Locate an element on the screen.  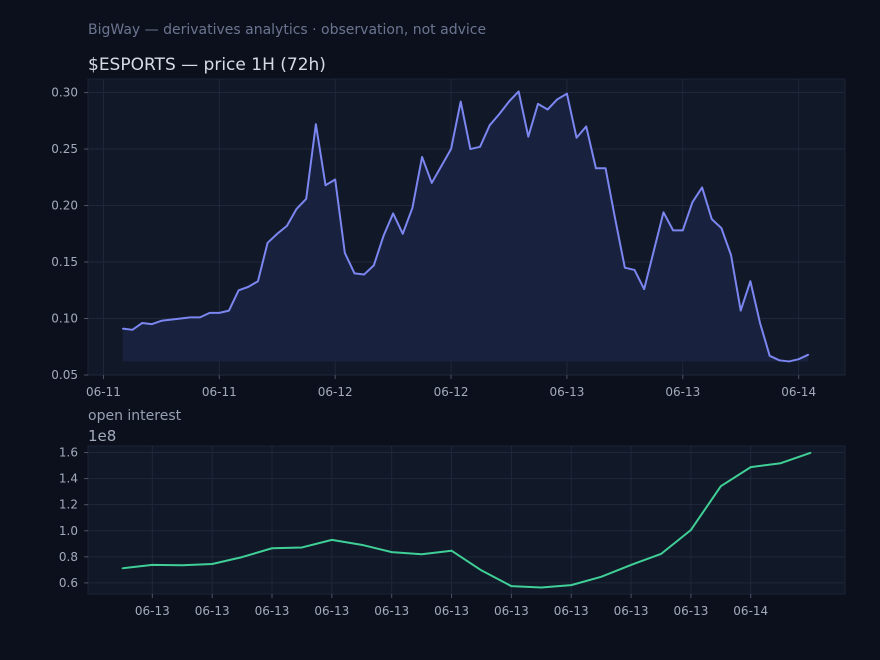
x-tick-label: 06-12 is located at coordinates (451, 392).